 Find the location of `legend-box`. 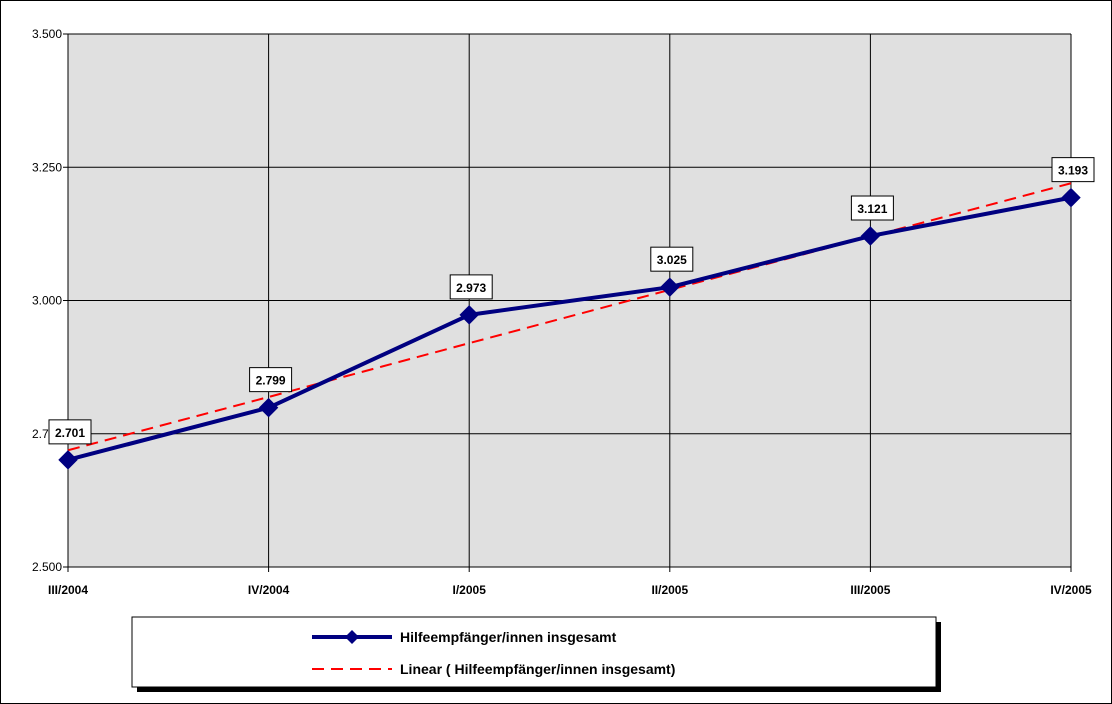

legend-box is located at coordinates (534, 652).